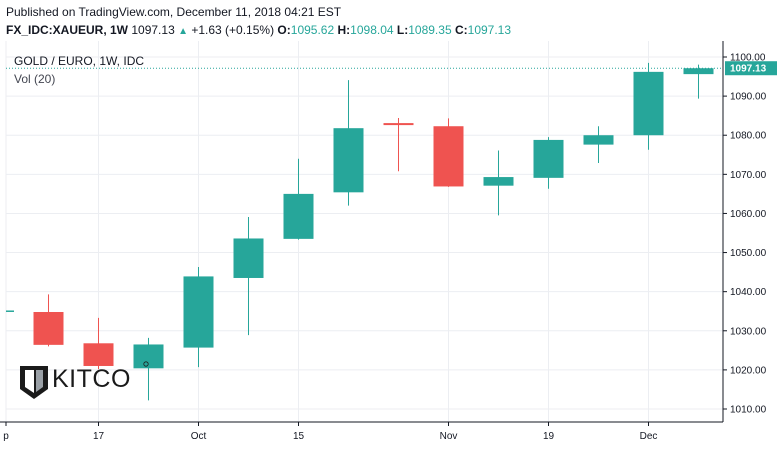 The width and height of the screenshot is (782, 453). I want to click on registered-mark-icon, so click(146, 364).